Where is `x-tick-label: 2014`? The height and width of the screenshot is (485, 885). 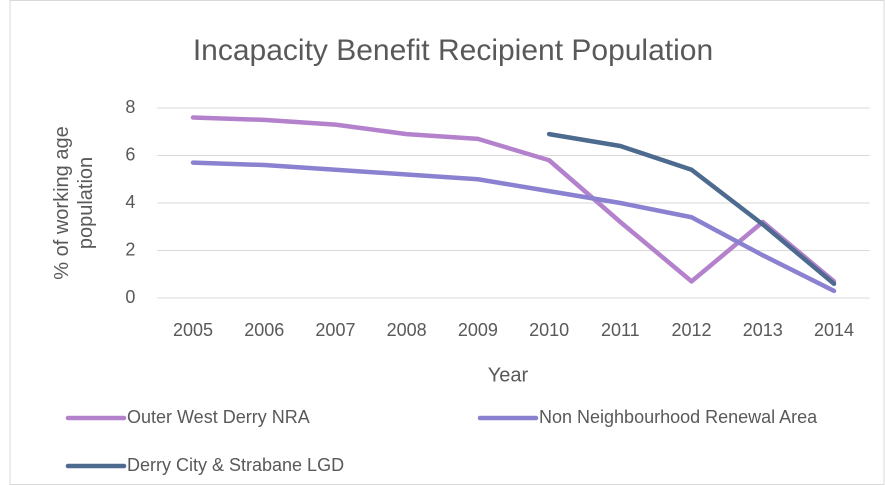 x-tick-label: 2014 is located at coordinates (834, 330).